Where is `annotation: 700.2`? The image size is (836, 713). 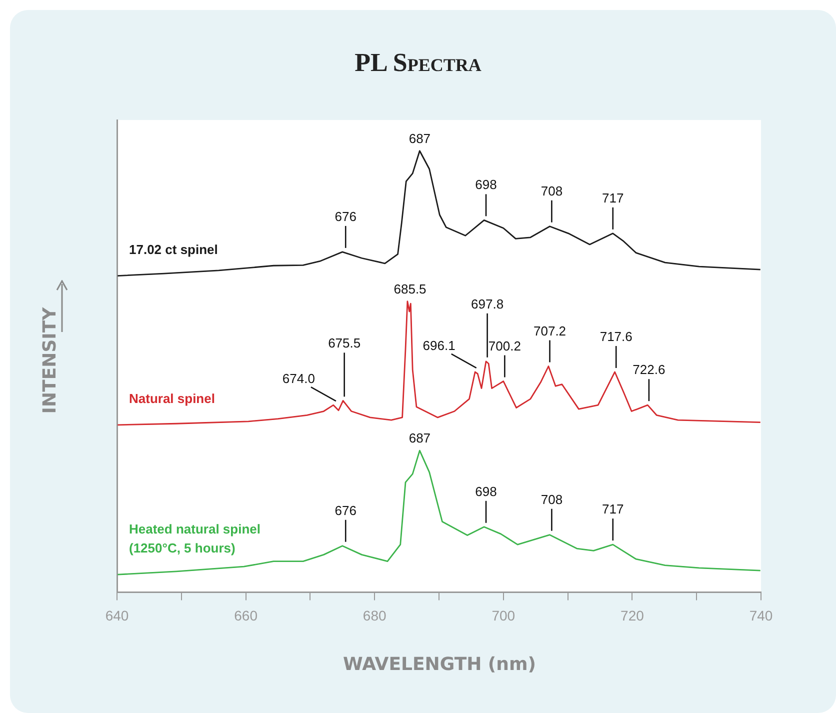
annotation: 700.2 is located at coordinates (504, 346).